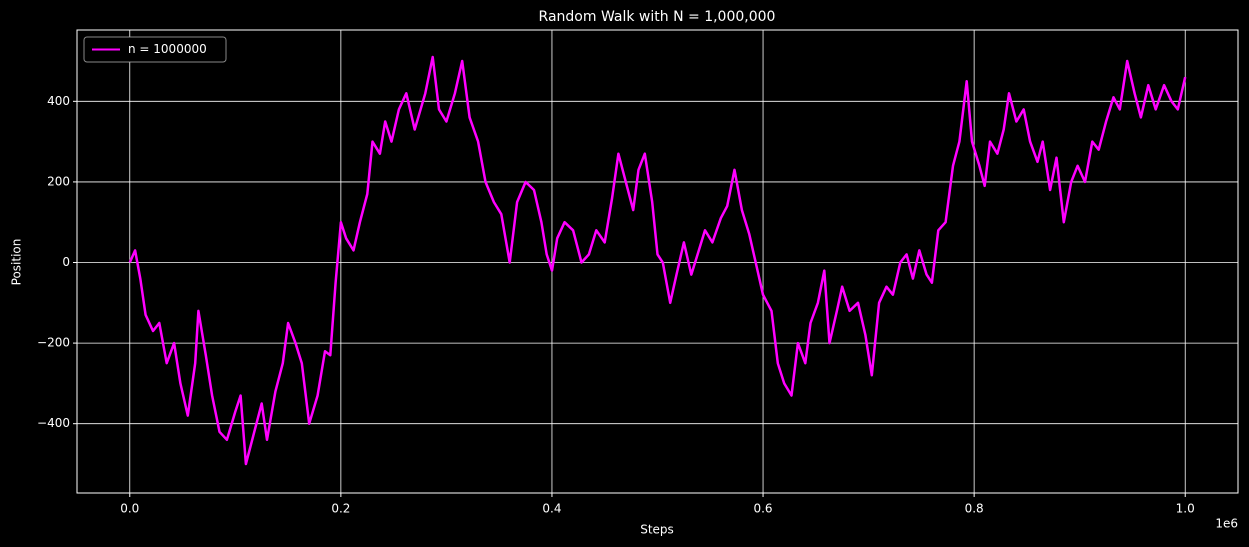 The height and width of the screenshot is (547, 1249). I want to click on x-tick-label: 0.6, so click(762, 509).